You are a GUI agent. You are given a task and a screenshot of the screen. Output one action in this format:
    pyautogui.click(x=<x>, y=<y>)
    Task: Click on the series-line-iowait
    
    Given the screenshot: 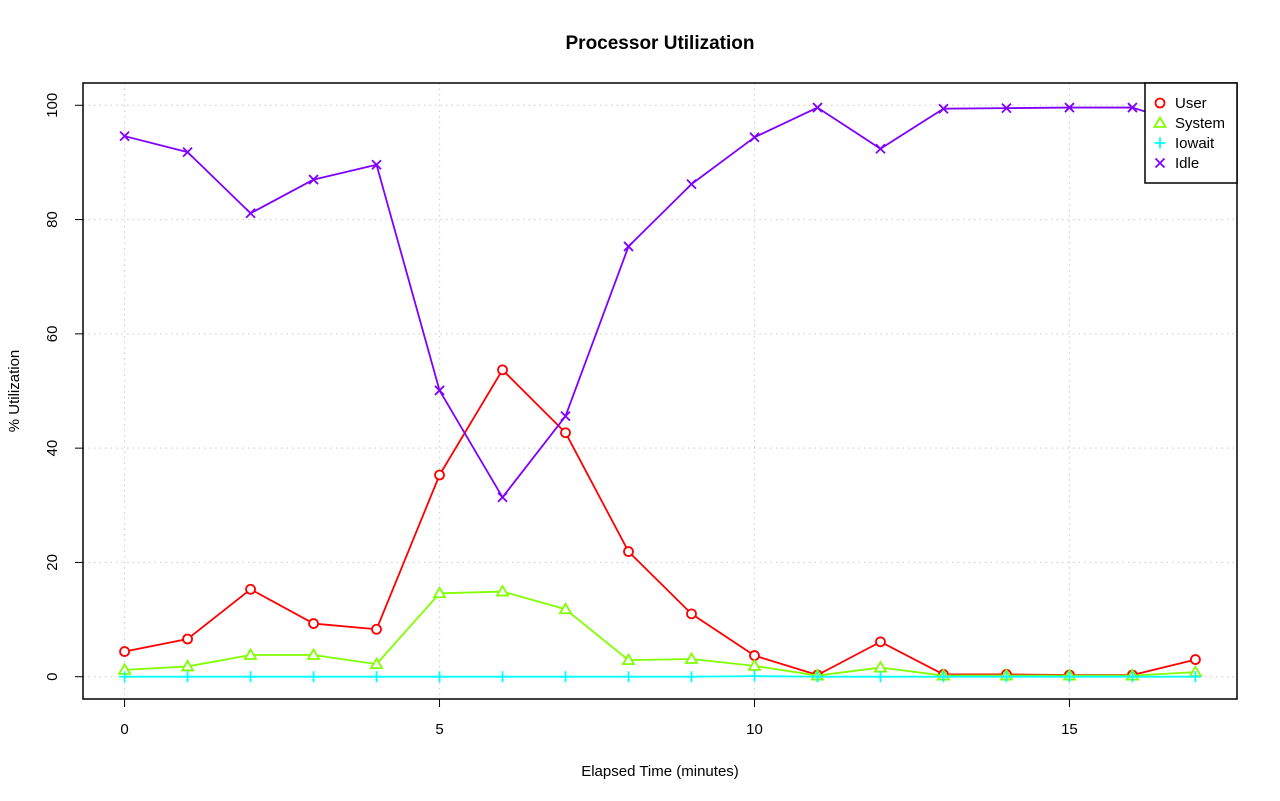 What is the action you would take?
    pyautogui.click(x=660, y=676)
    